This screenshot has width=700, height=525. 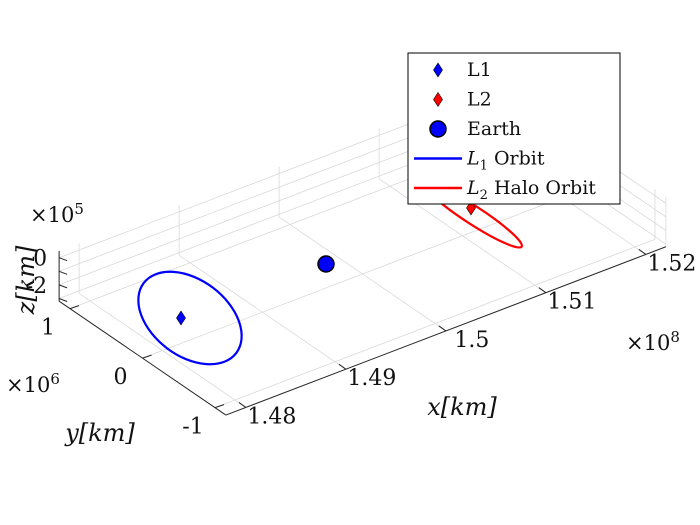 What do you see at coordinates (479, 70) in the screenshot?
I see `legend-label: L1` at bounding box center [479, 70].